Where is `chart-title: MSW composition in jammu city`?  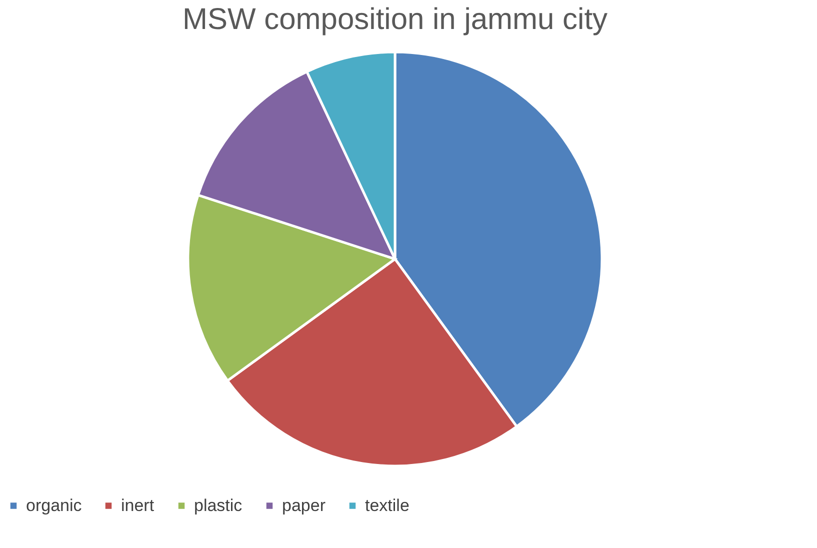 chart-title: MSW composition in jammu city is located at coordinates (395, 19).